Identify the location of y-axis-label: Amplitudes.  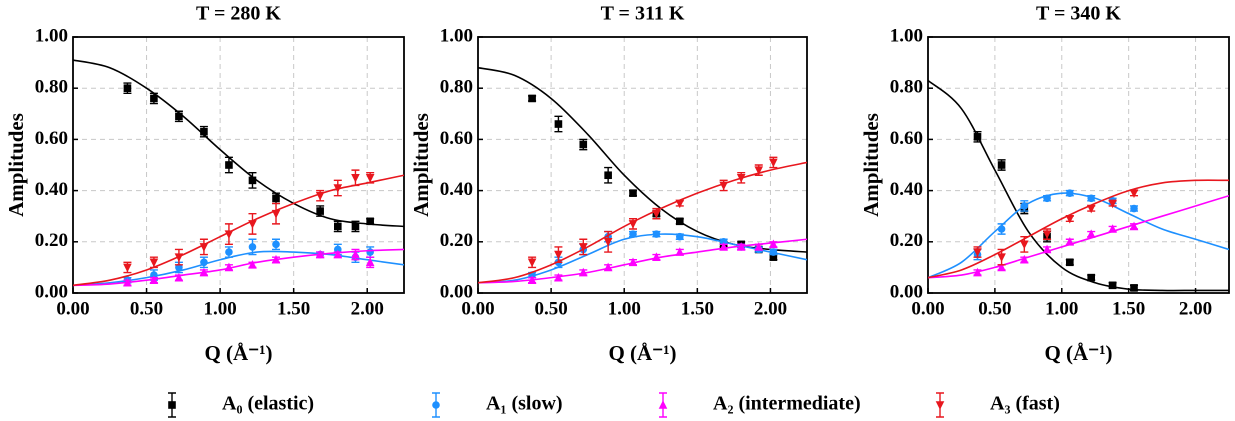
(421, 165).